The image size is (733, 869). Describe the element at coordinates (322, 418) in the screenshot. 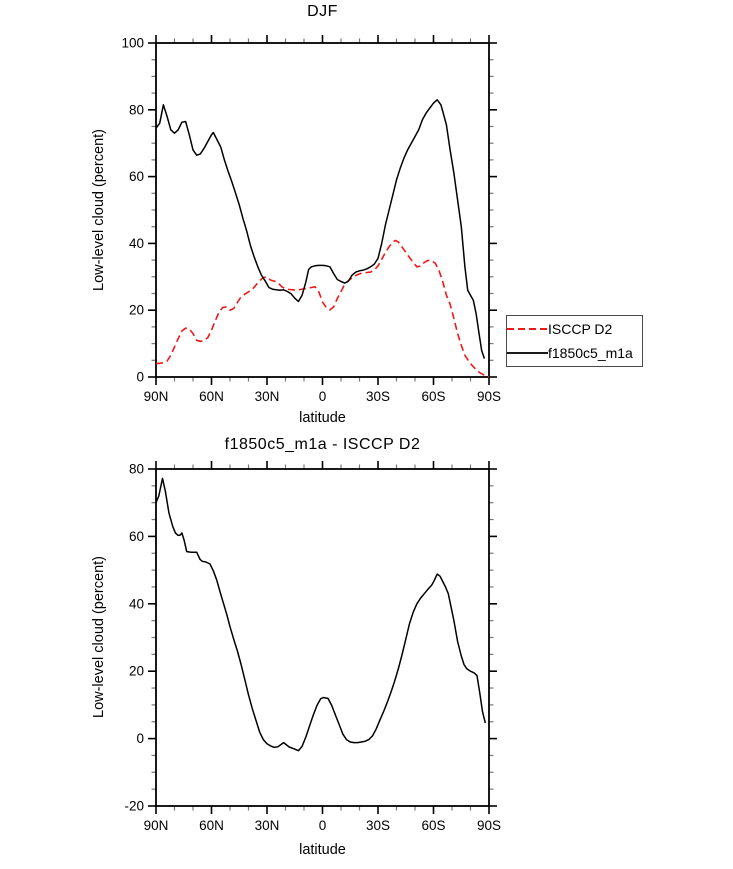

I see `top-panel-x-axis-label: latitude` at that location.